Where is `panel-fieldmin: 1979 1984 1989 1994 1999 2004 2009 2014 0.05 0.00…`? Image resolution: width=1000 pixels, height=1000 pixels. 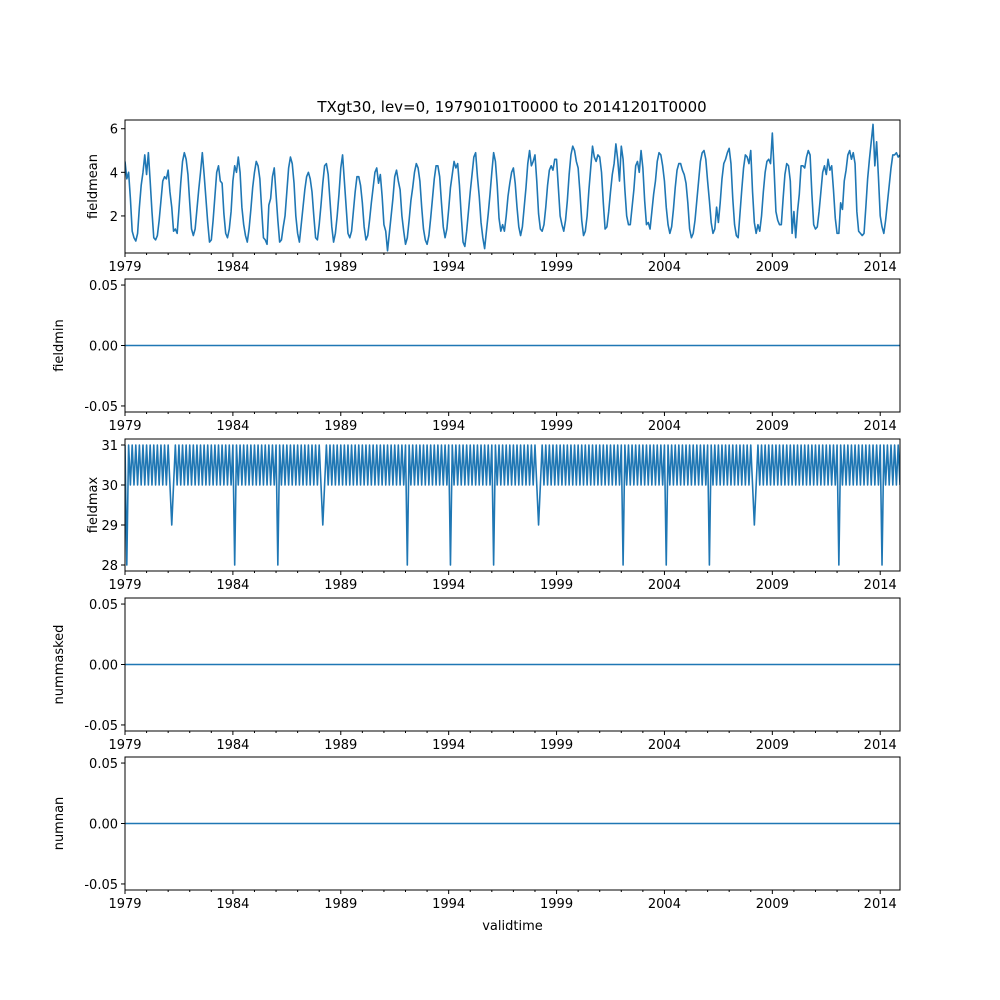
panel-fieldmin: 1979 1984 1989 1994 1999 2004 2009 2014 0.05 0.00… is located at coordinates (476, 356).